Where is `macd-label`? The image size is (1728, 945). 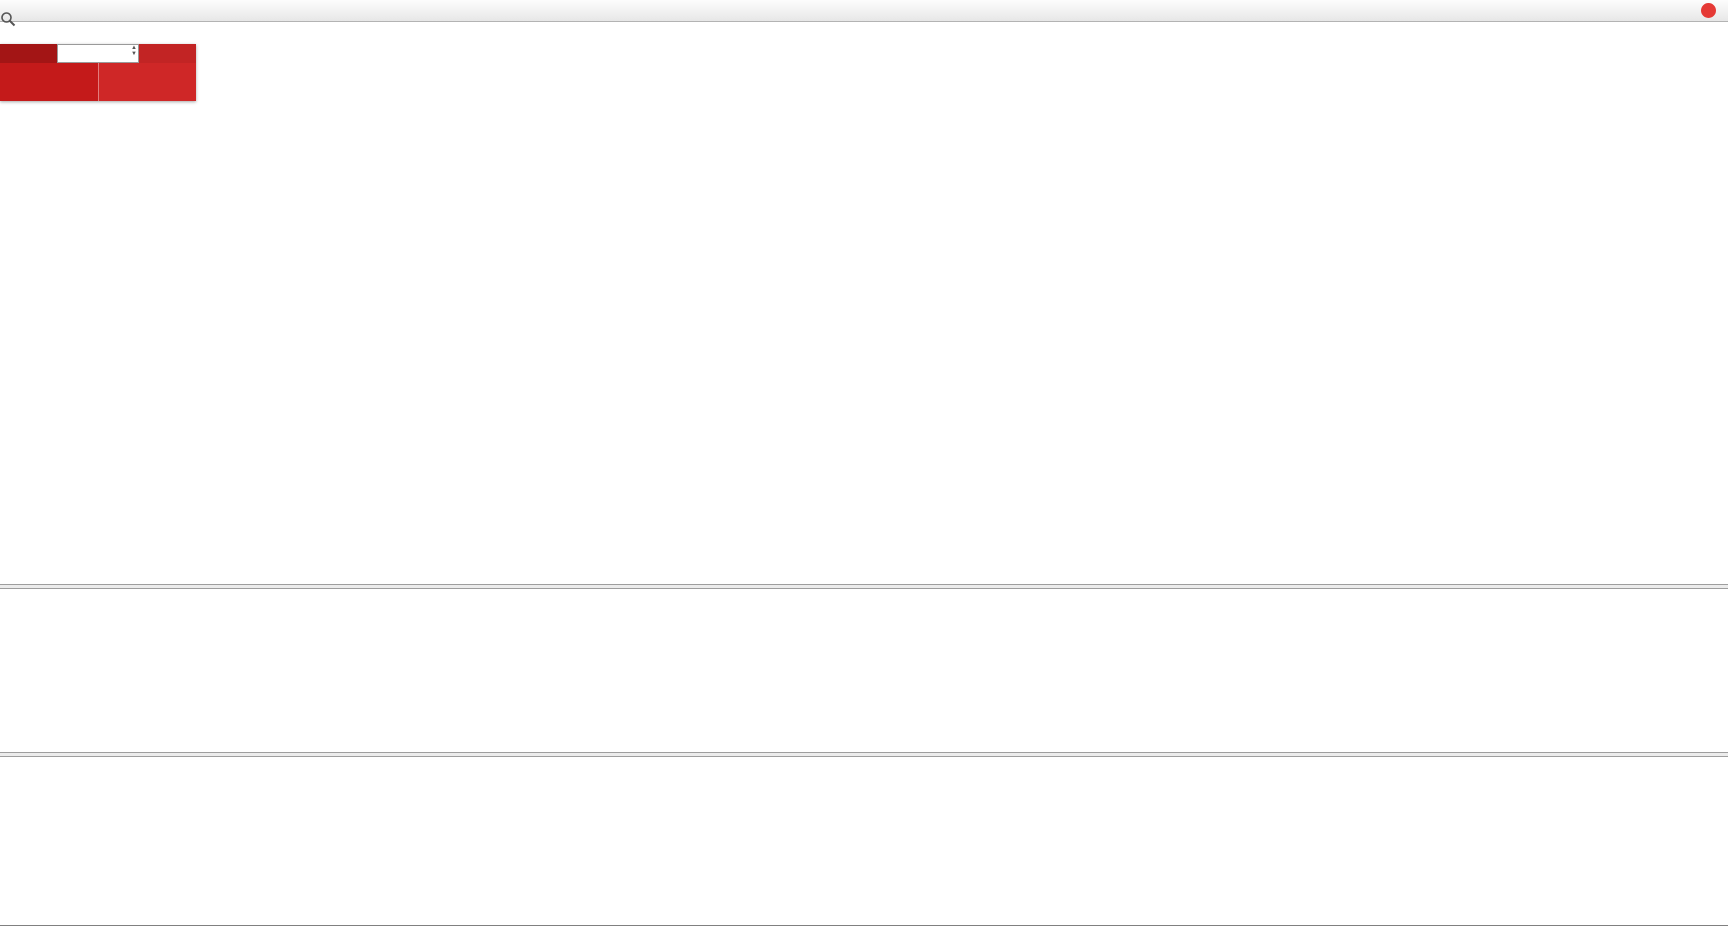 macd-label is located at coordinates (10, 596).